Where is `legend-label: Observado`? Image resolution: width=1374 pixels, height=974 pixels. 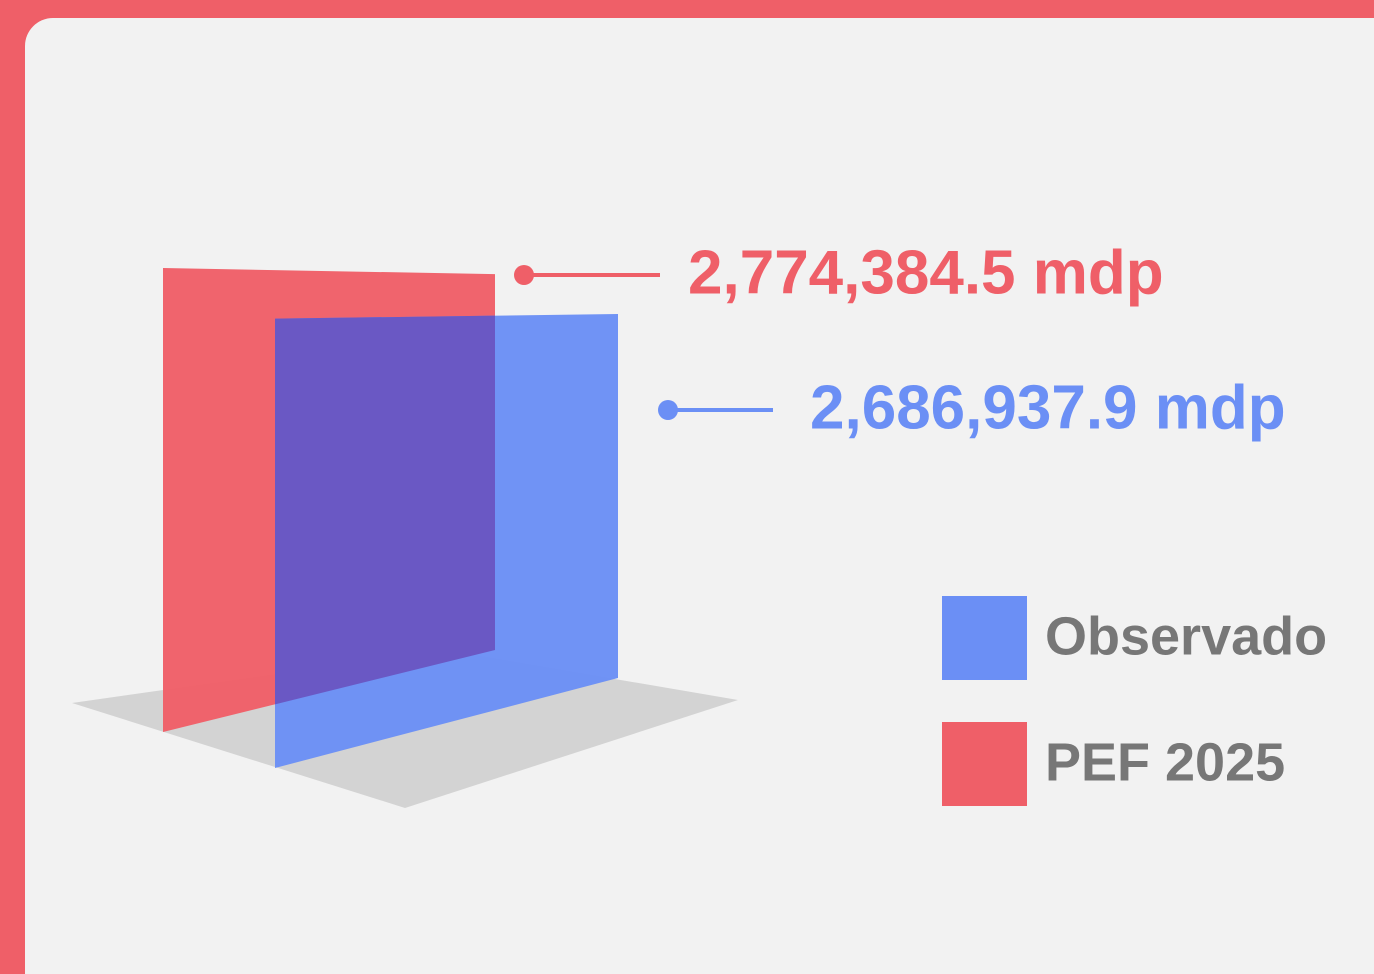 legend-label: Observado is located at coordinates (1186, 636).